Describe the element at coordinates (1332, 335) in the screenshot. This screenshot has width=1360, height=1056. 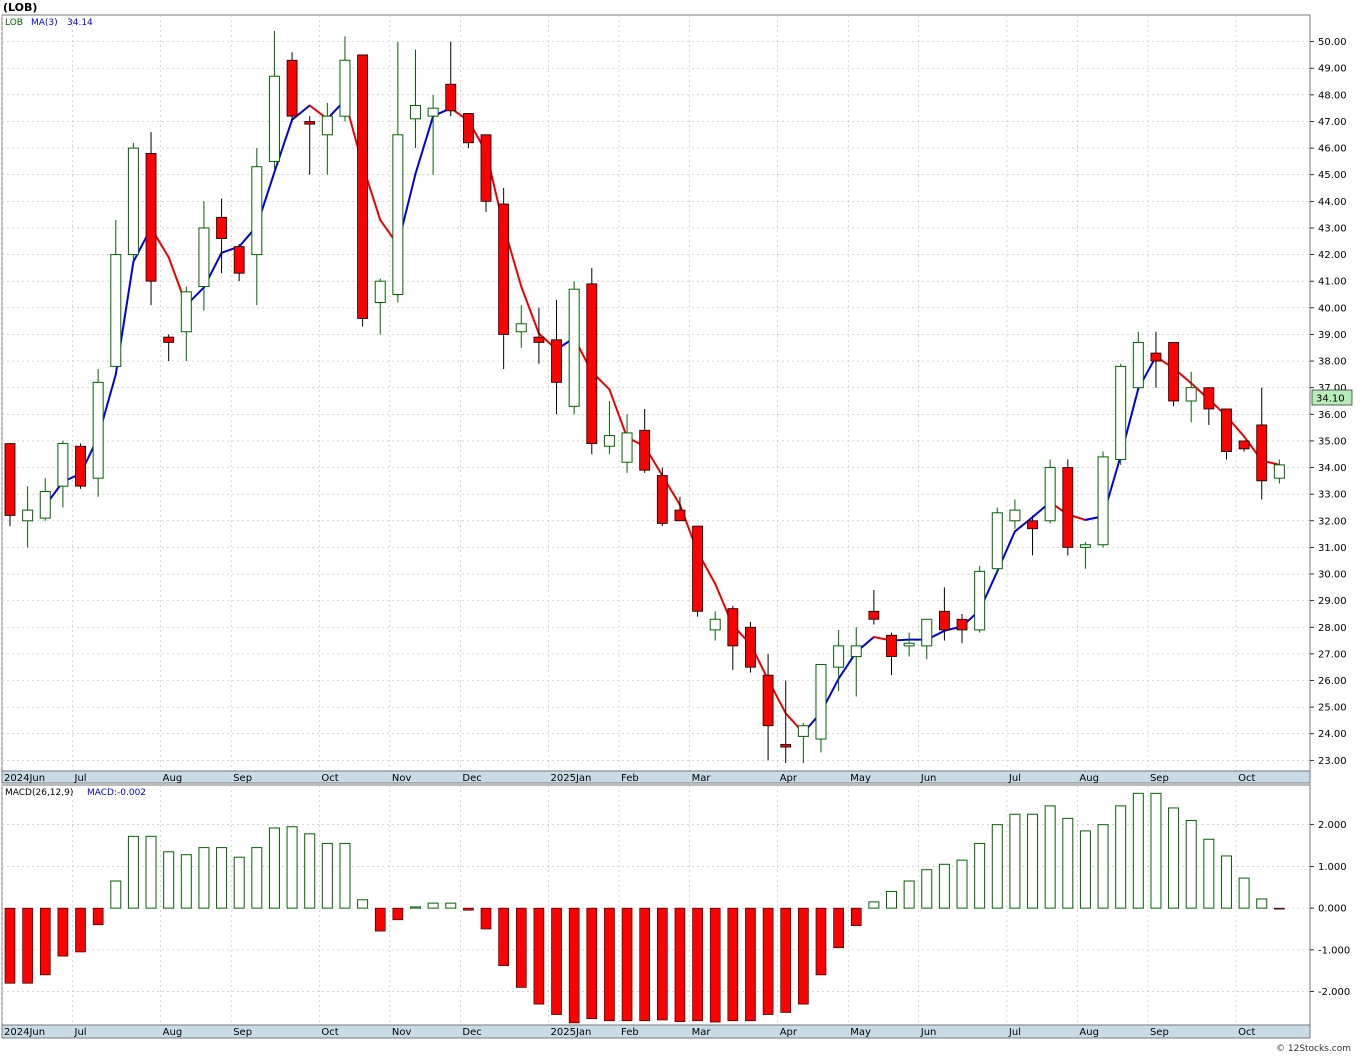
I see `price-tick-label: 39.00` at that location.